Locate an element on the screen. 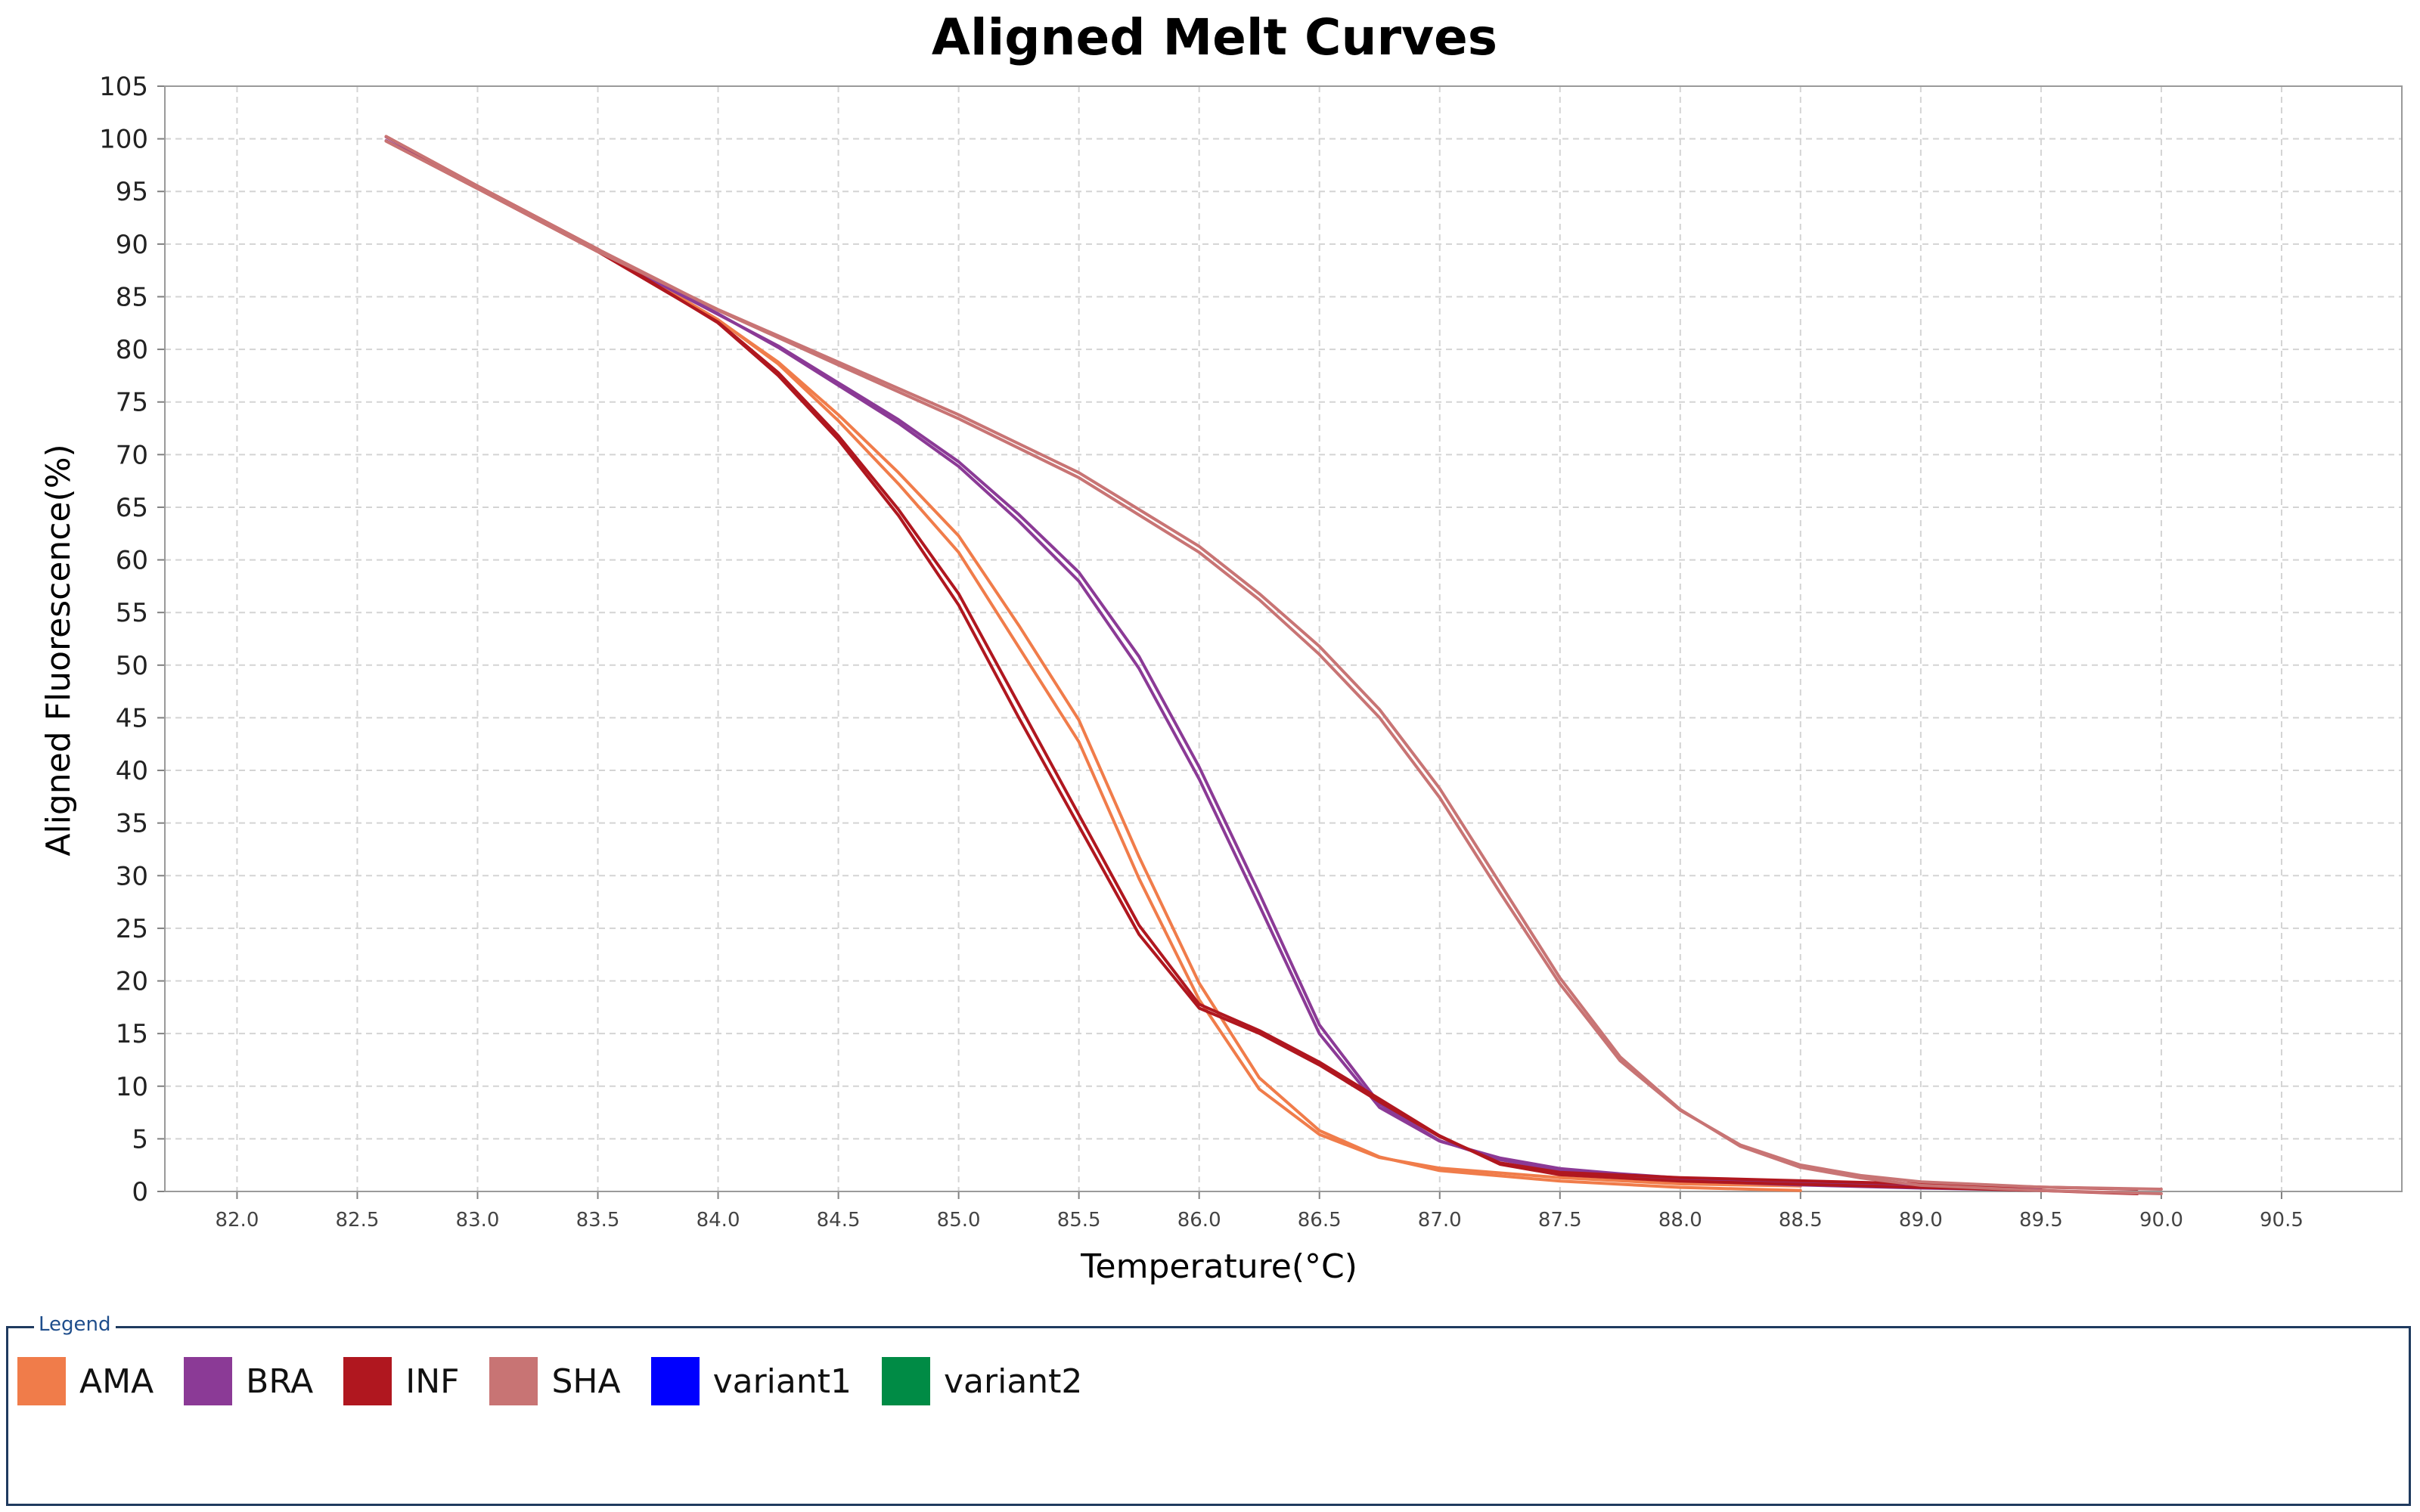 The image size is (2420, 1512). y-tick-label: 100 is located at coordinates (123, 140).